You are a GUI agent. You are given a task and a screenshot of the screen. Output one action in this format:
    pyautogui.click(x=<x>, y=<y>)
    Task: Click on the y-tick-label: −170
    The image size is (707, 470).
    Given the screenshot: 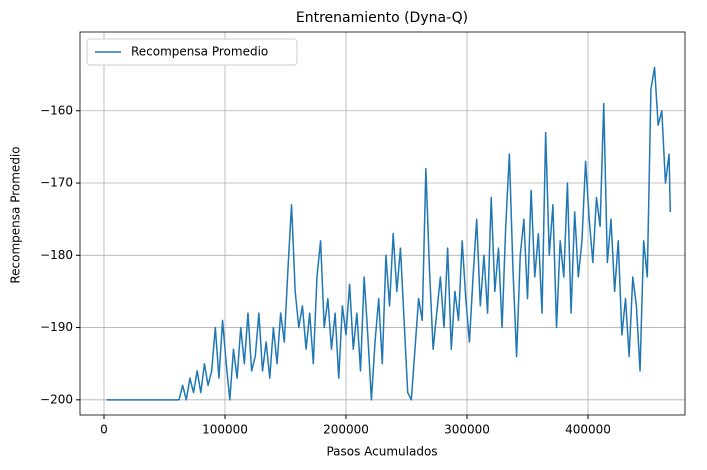 What is the action you would take?
    pyautogui.click(x=56, y=183)
    